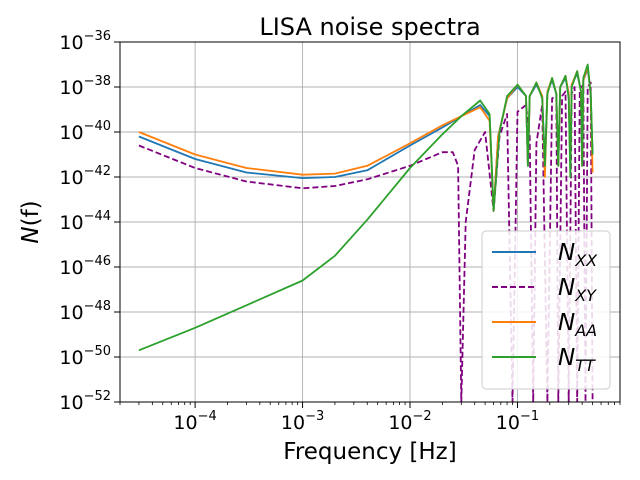  I want to click on y-tick-label: 10−42, so click(85, 176).